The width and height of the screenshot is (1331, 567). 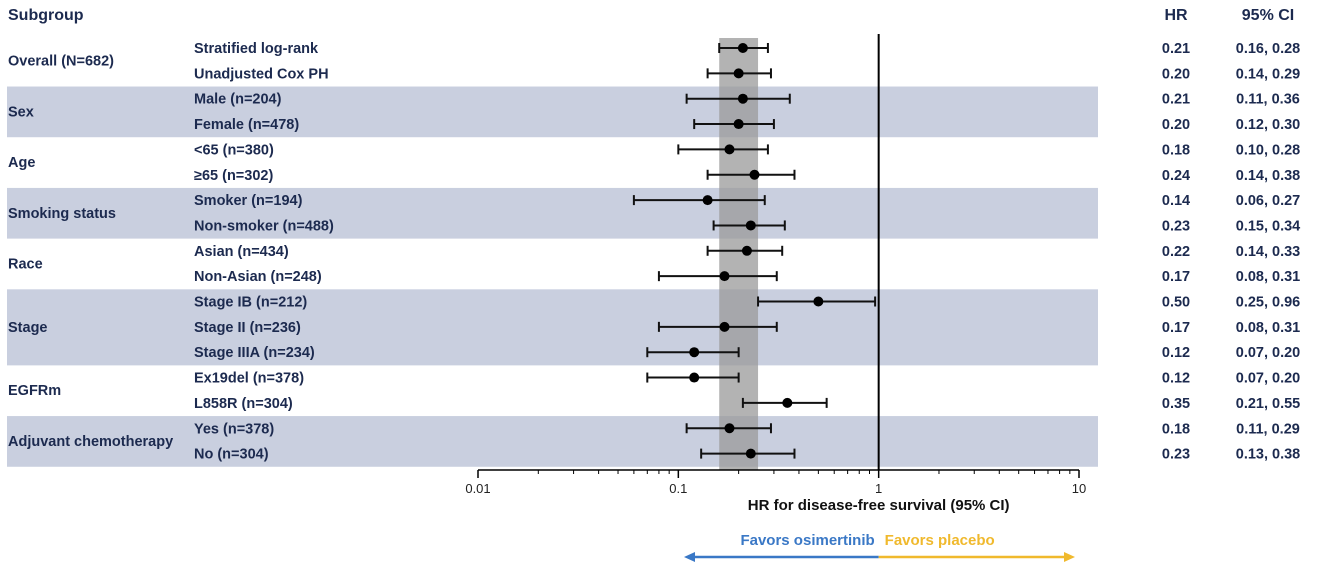 I want to click on group-label: Age, so click(x=21, y=163).